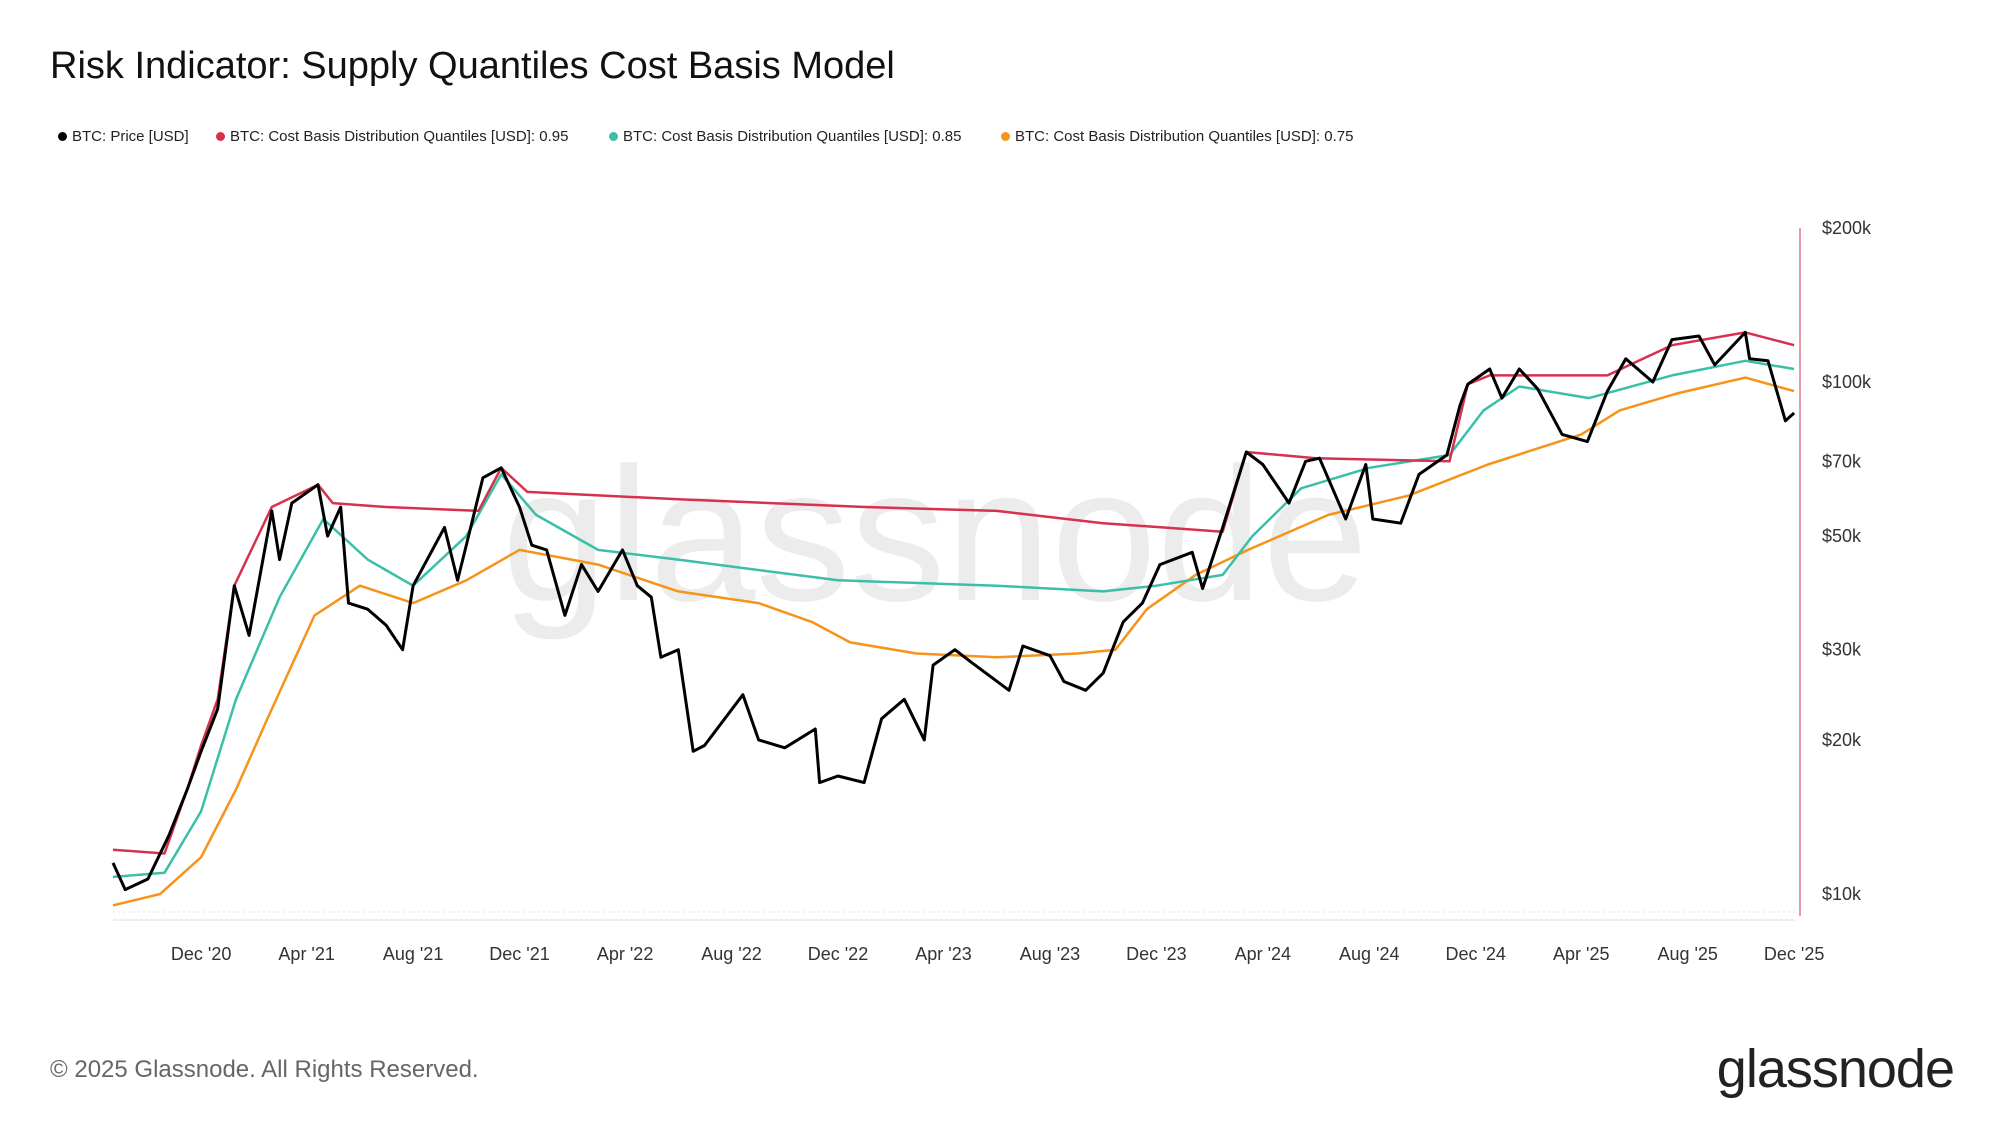  What do you see at coordinates (1263, 954) in the screenshot?
I see `x-tick-label: Apr '24` at bounding box center [1263, 954].